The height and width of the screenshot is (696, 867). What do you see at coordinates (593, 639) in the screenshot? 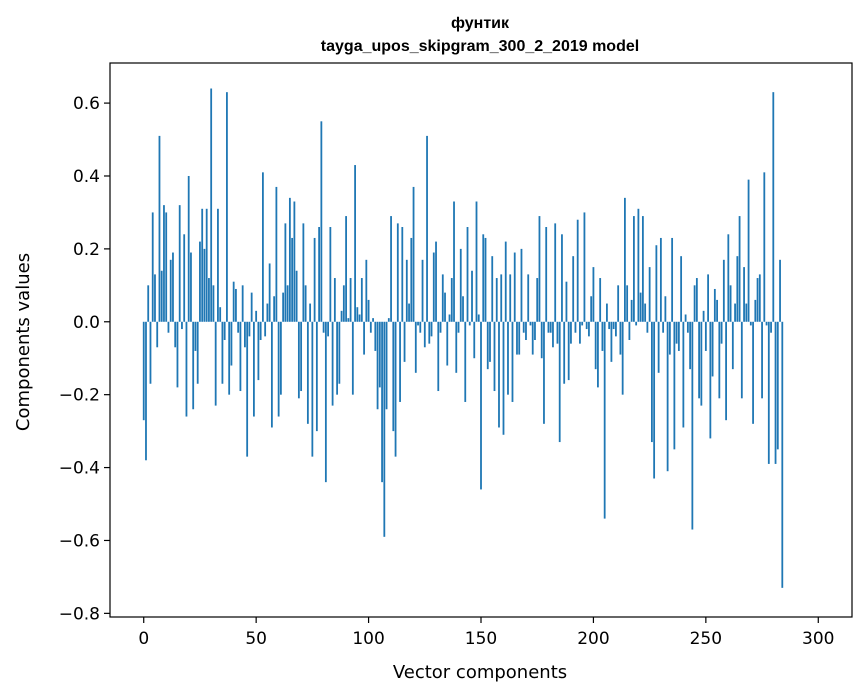
I see `x-tick-label: 200` at bounding box center [593, 639].